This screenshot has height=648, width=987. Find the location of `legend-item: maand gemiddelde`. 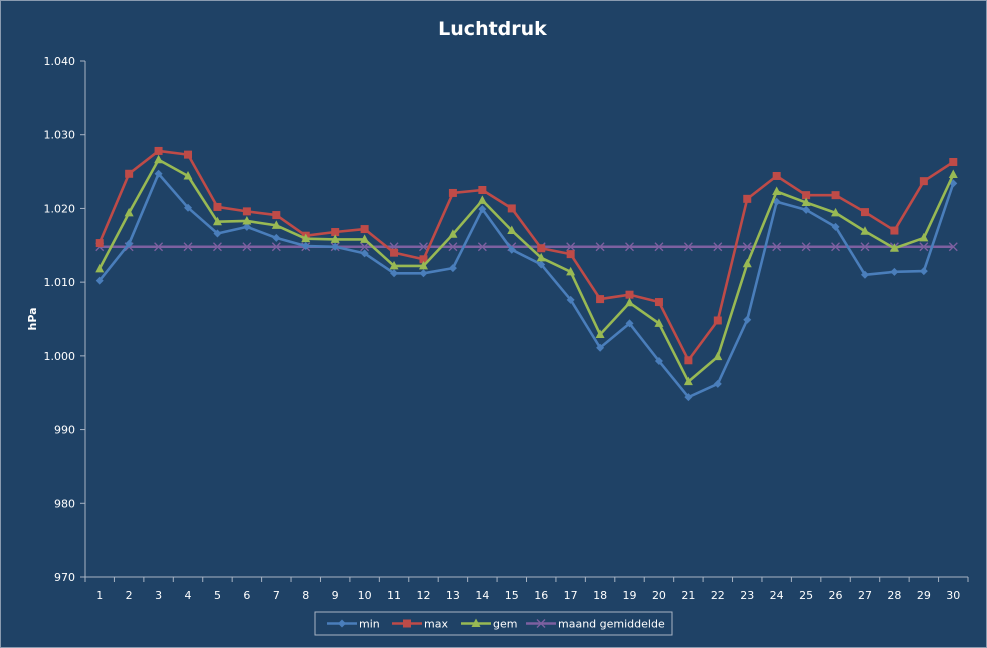

legend-item: maand gemiddelde is located at coordinates (595, 624).